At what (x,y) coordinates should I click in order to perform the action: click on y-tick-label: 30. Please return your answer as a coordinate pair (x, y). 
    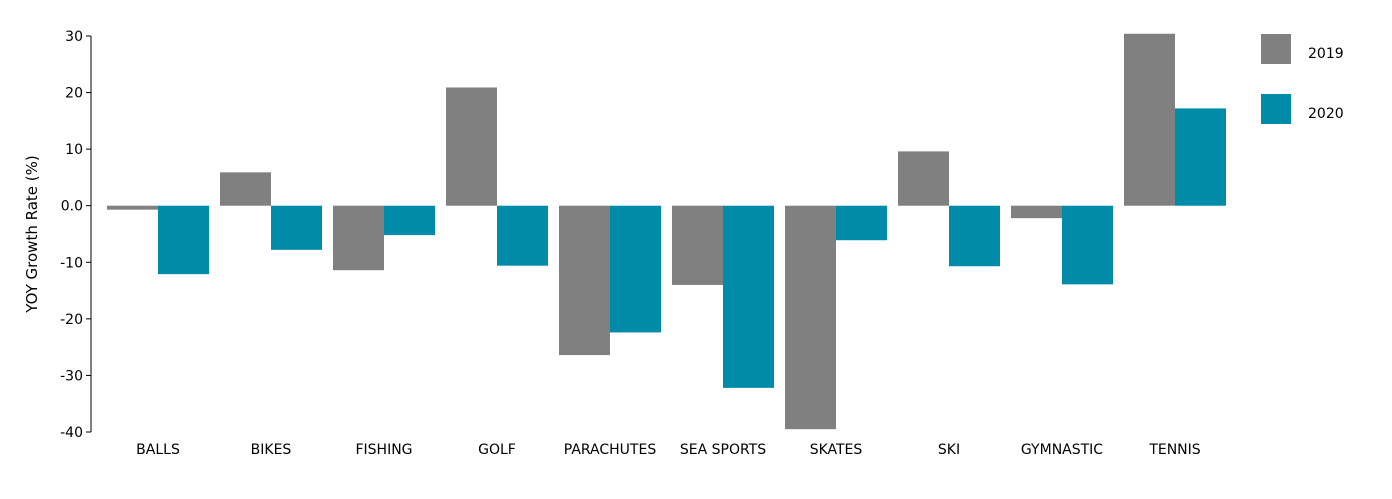
    Looking at the image, I should click on (74, 37).